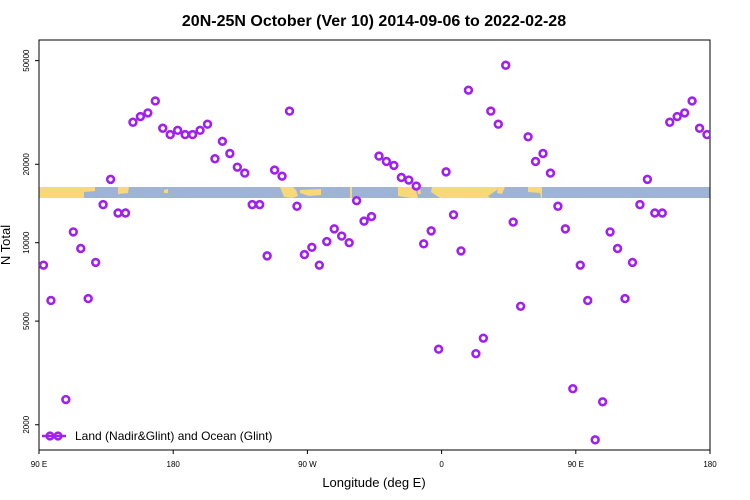 This screenshot has width=750, height=500. Describe the element at coordinates (173, 436) in the screenshot. I see `legend-label: Land (Nadir&Glint) and Ocean (Glint)` at that location.